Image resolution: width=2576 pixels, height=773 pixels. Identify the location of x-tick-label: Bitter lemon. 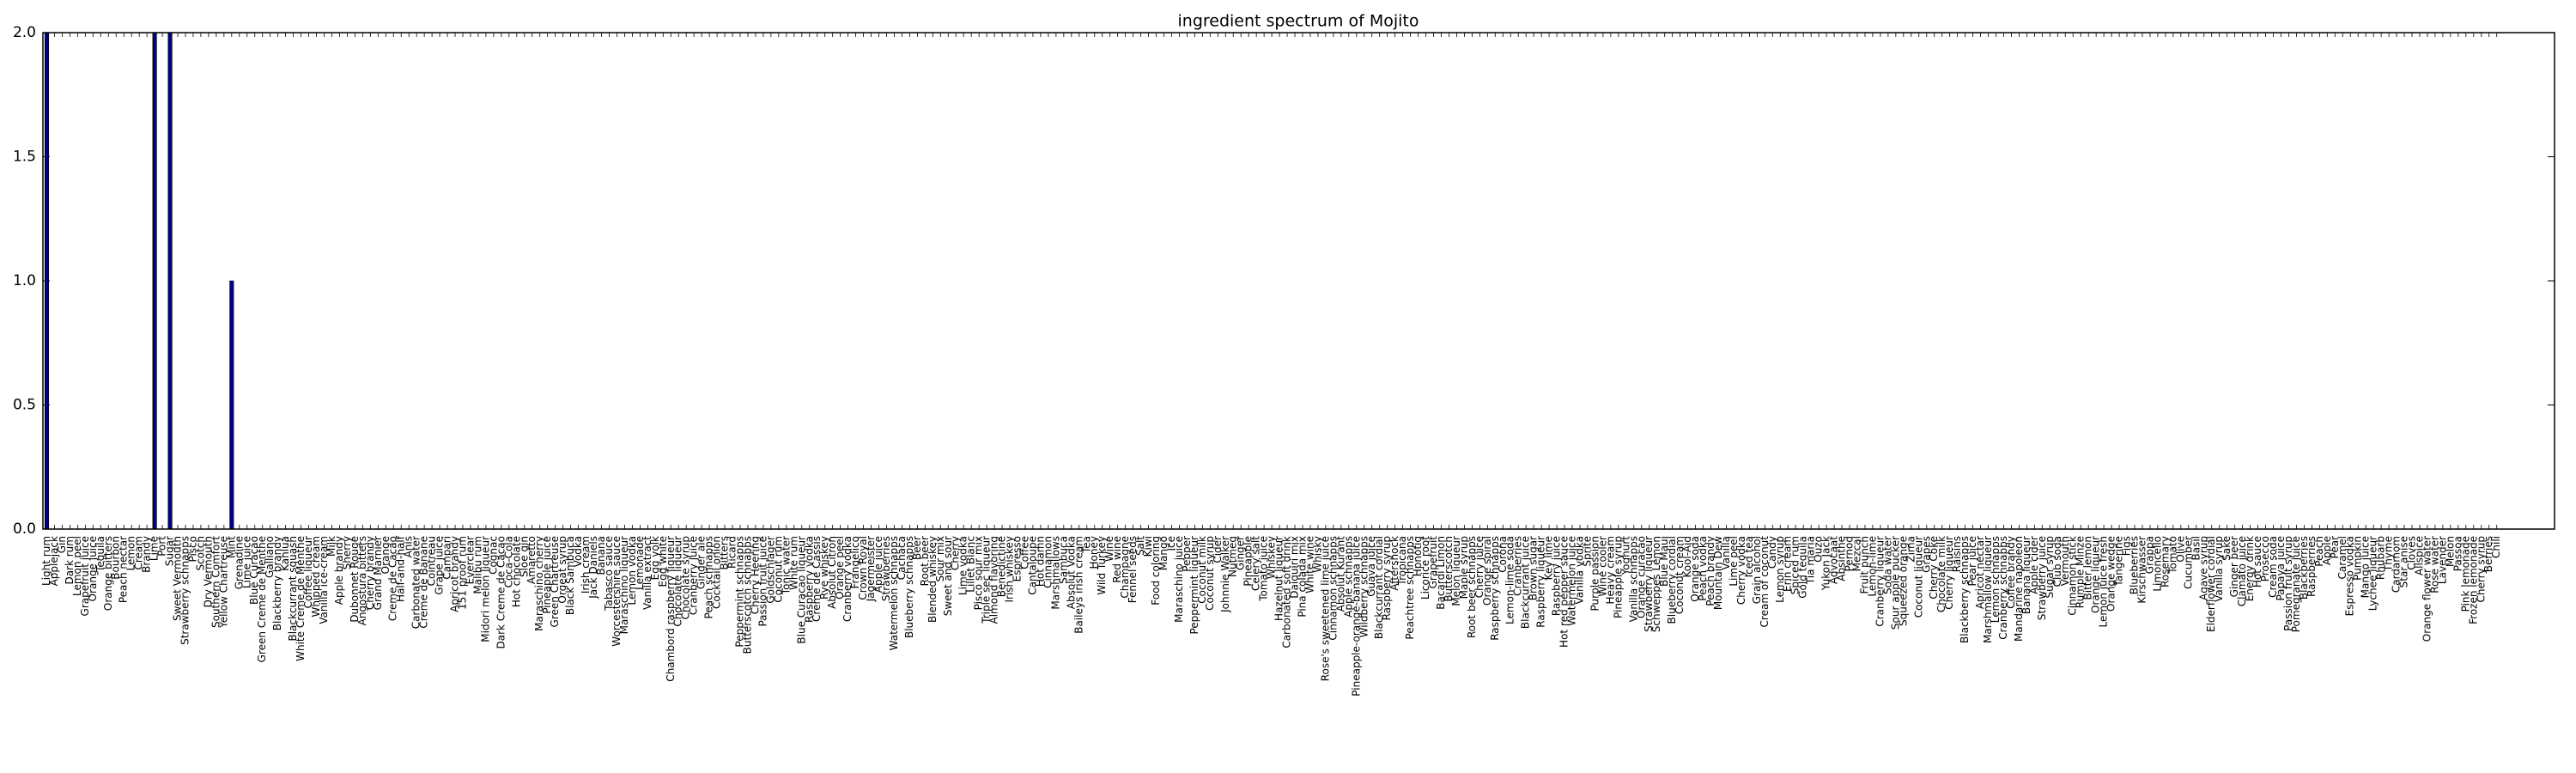
(2088, 568).